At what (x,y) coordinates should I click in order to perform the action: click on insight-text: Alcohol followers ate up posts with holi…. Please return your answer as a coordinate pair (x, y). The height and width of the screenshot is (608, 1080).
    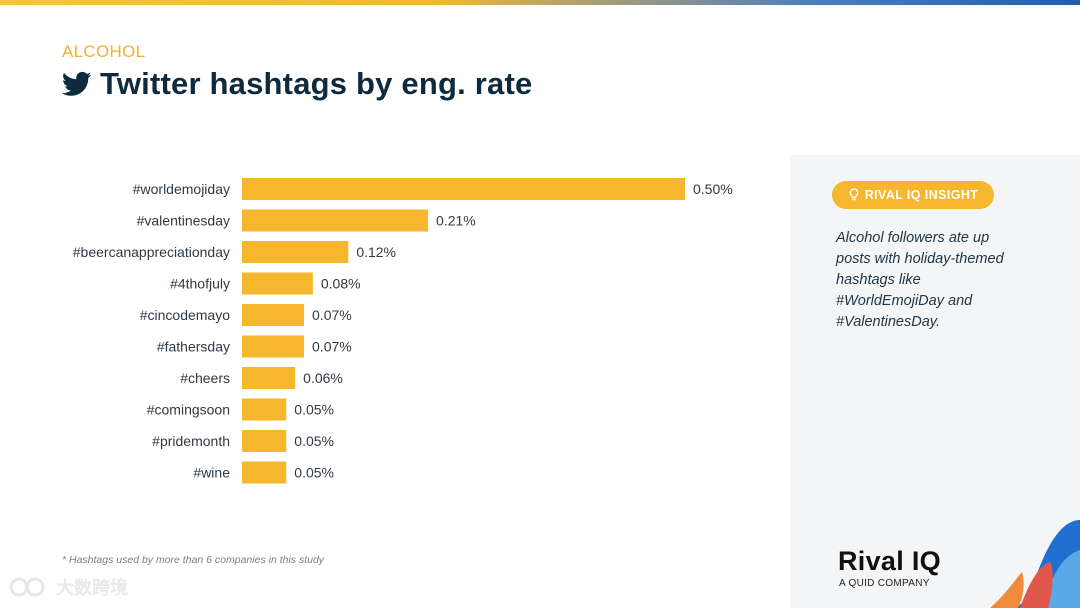
    Looking at the image, I should click on (920, 280).